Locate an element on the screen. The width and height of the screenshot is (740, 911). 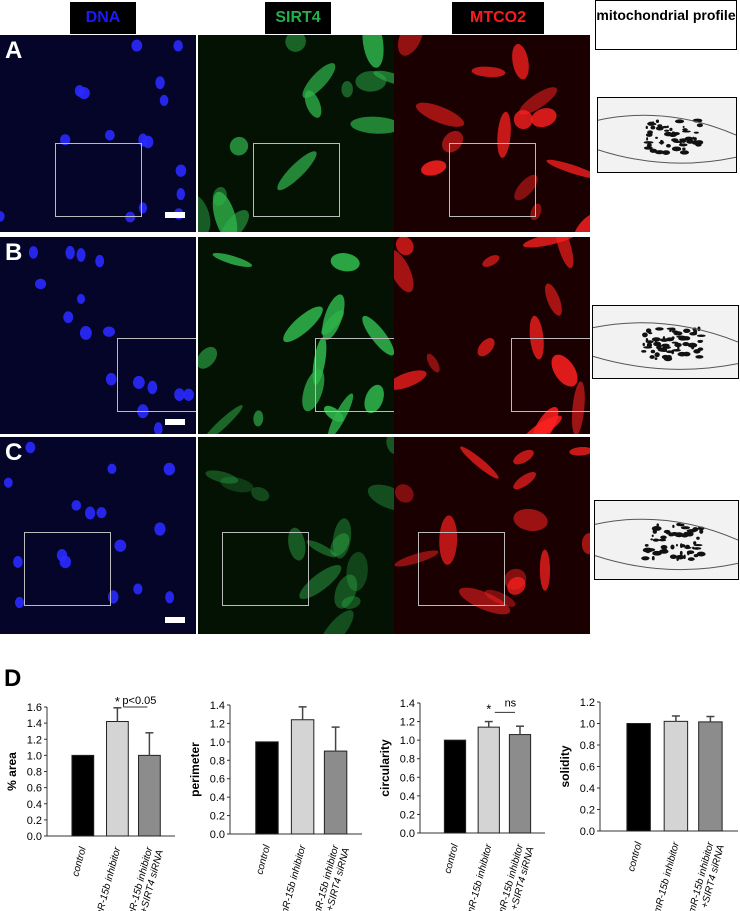
y-axis-label: perimeter is located at coordinates (195, 769).